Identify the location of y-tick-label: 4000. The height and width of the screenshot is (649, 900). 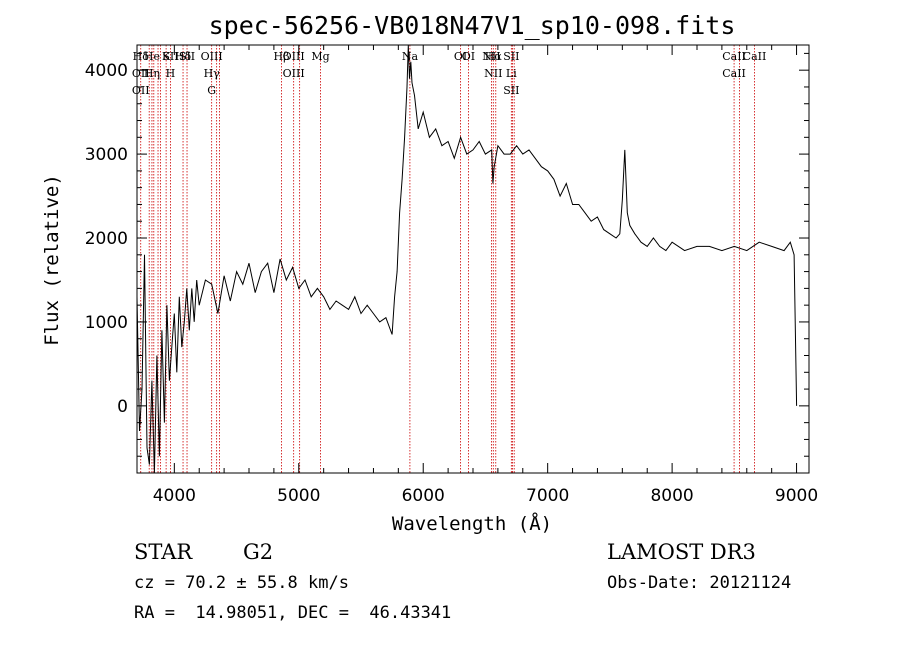
(106, 71).